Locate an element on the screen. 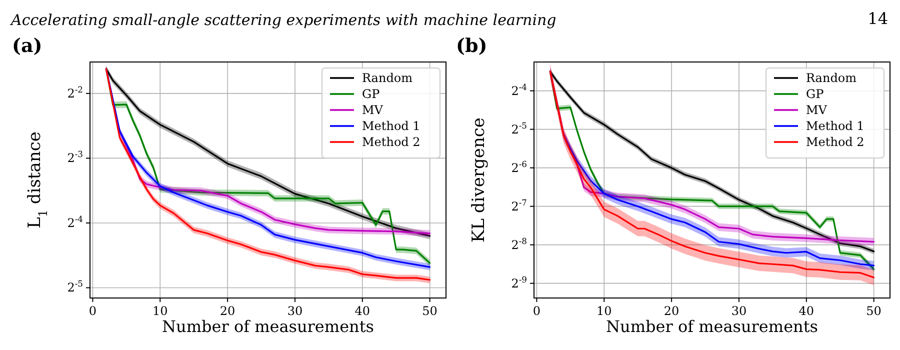 The image size is (900, 350). y-tick-label: 2$^{-2}$ is located at coordinates (75, 92).